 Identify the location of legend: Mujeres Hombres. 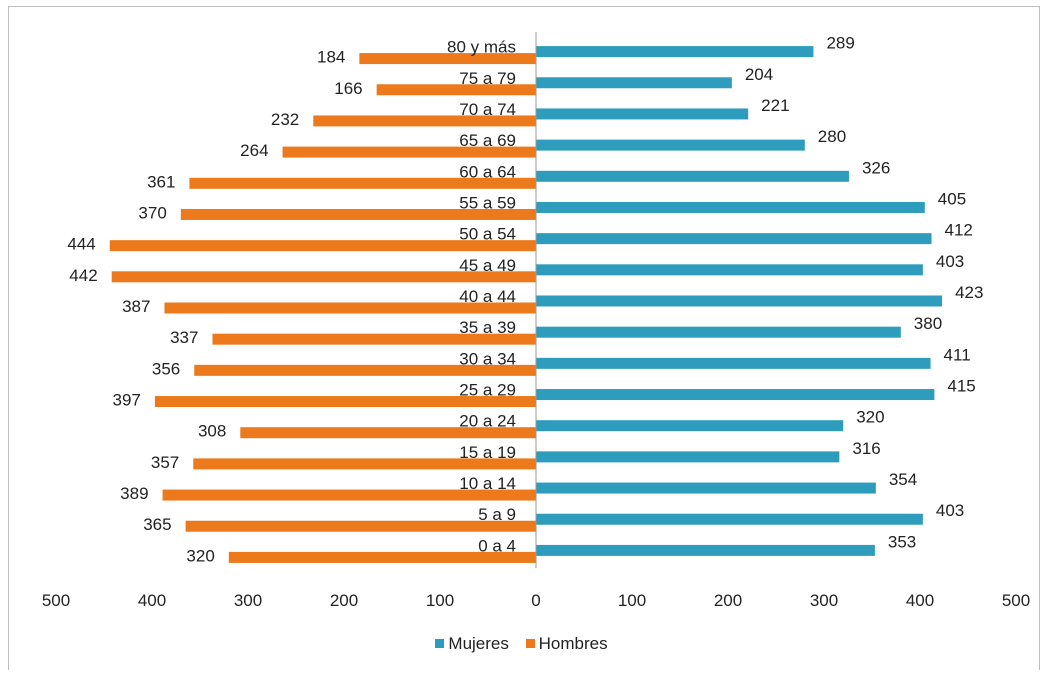
(521, 643).